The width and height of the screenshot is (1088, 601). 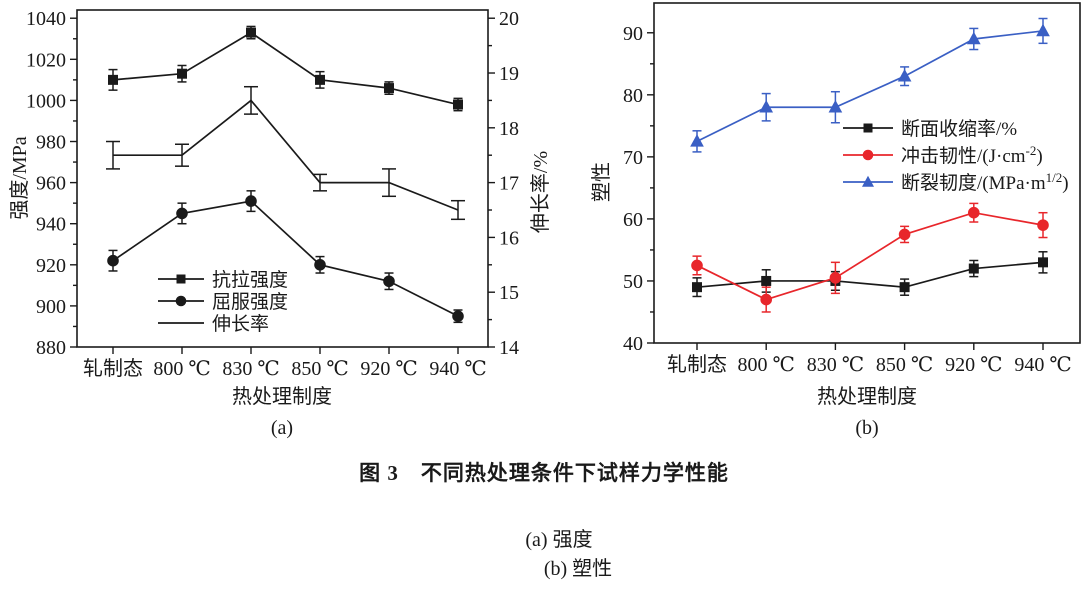 What do you see at coordinates (509, 19) in the screenshot?
I see `y-right-tick-label: 20` at bounding box center [509, 19].